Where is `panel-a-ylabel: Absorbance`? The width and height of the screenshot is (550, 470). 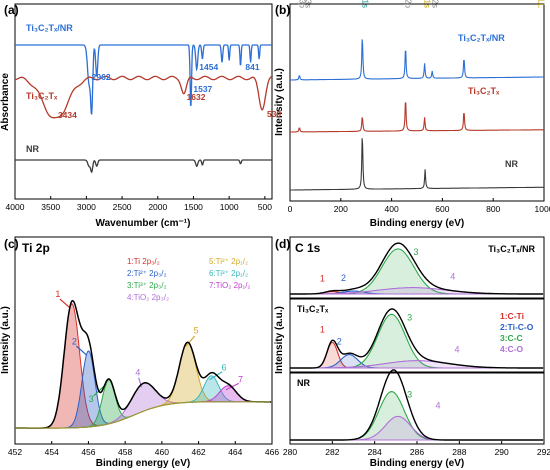 panel-a-ylabel: Absorbance is located at coordinates (5, 102).